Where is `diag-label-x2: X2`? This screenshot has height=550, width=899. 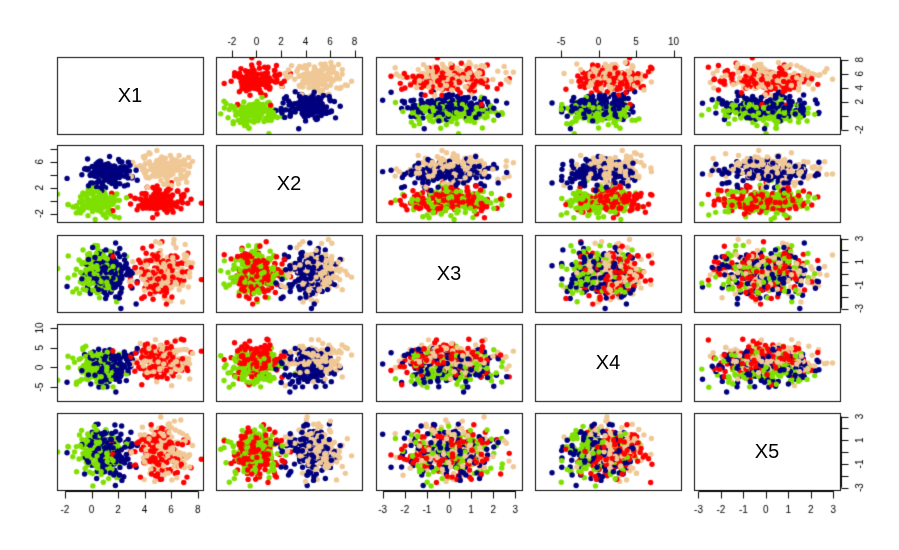
diag-label-x2: X2 is located at coordinates (289, 184).